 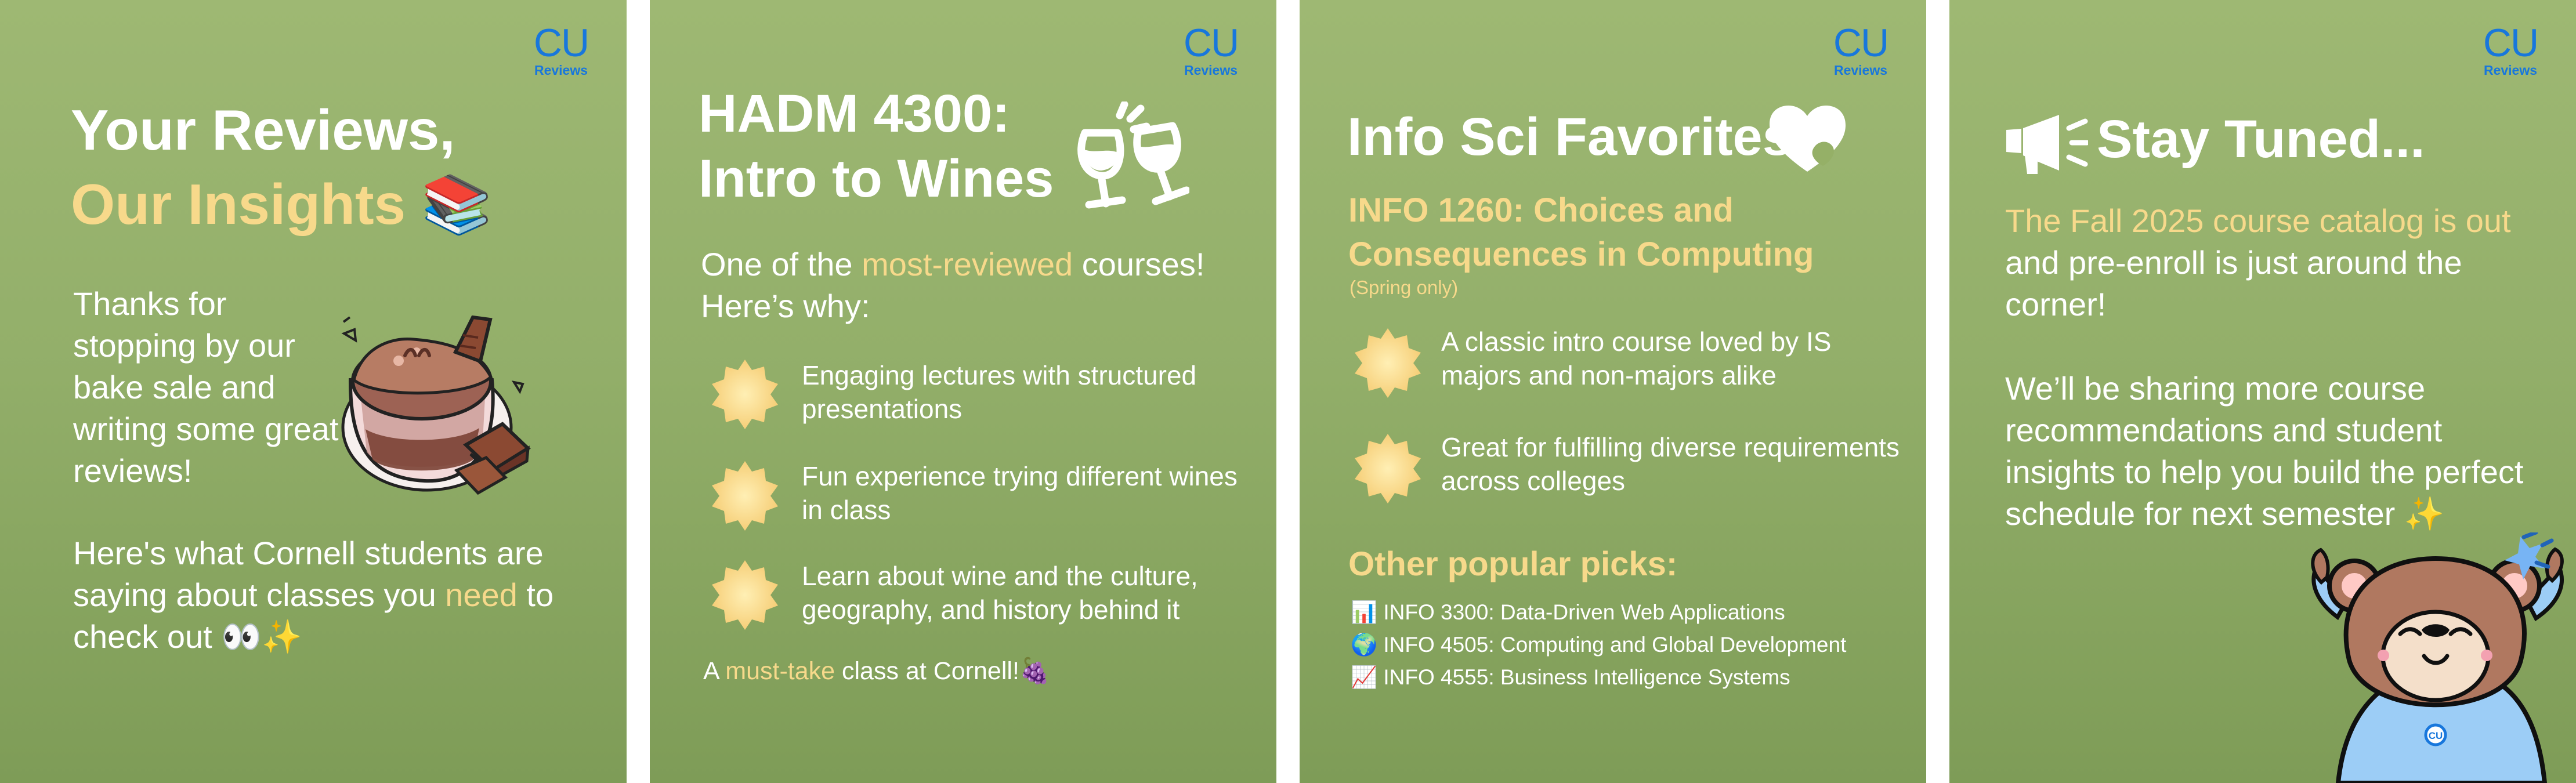 I want to click on books-emoji: 📚, so click(x=457, y=204).